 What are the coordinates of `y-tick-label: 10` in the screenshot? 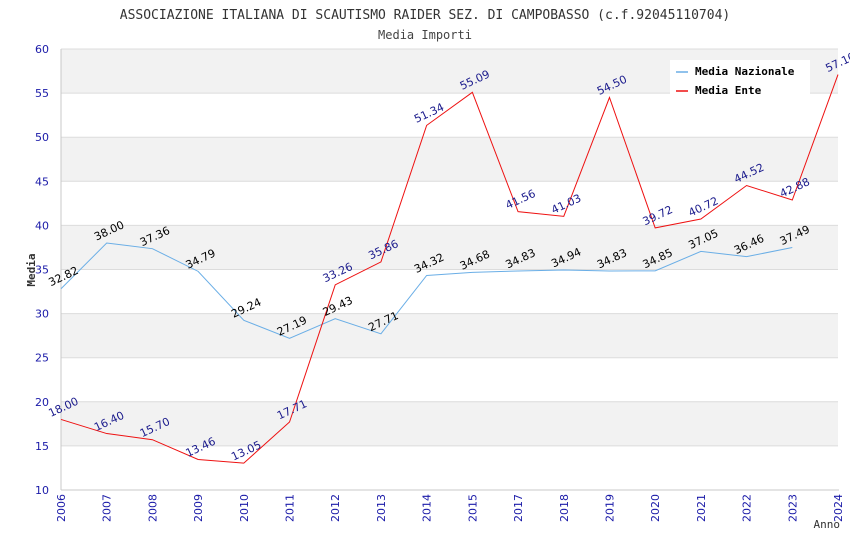 It's located at (42, 490).